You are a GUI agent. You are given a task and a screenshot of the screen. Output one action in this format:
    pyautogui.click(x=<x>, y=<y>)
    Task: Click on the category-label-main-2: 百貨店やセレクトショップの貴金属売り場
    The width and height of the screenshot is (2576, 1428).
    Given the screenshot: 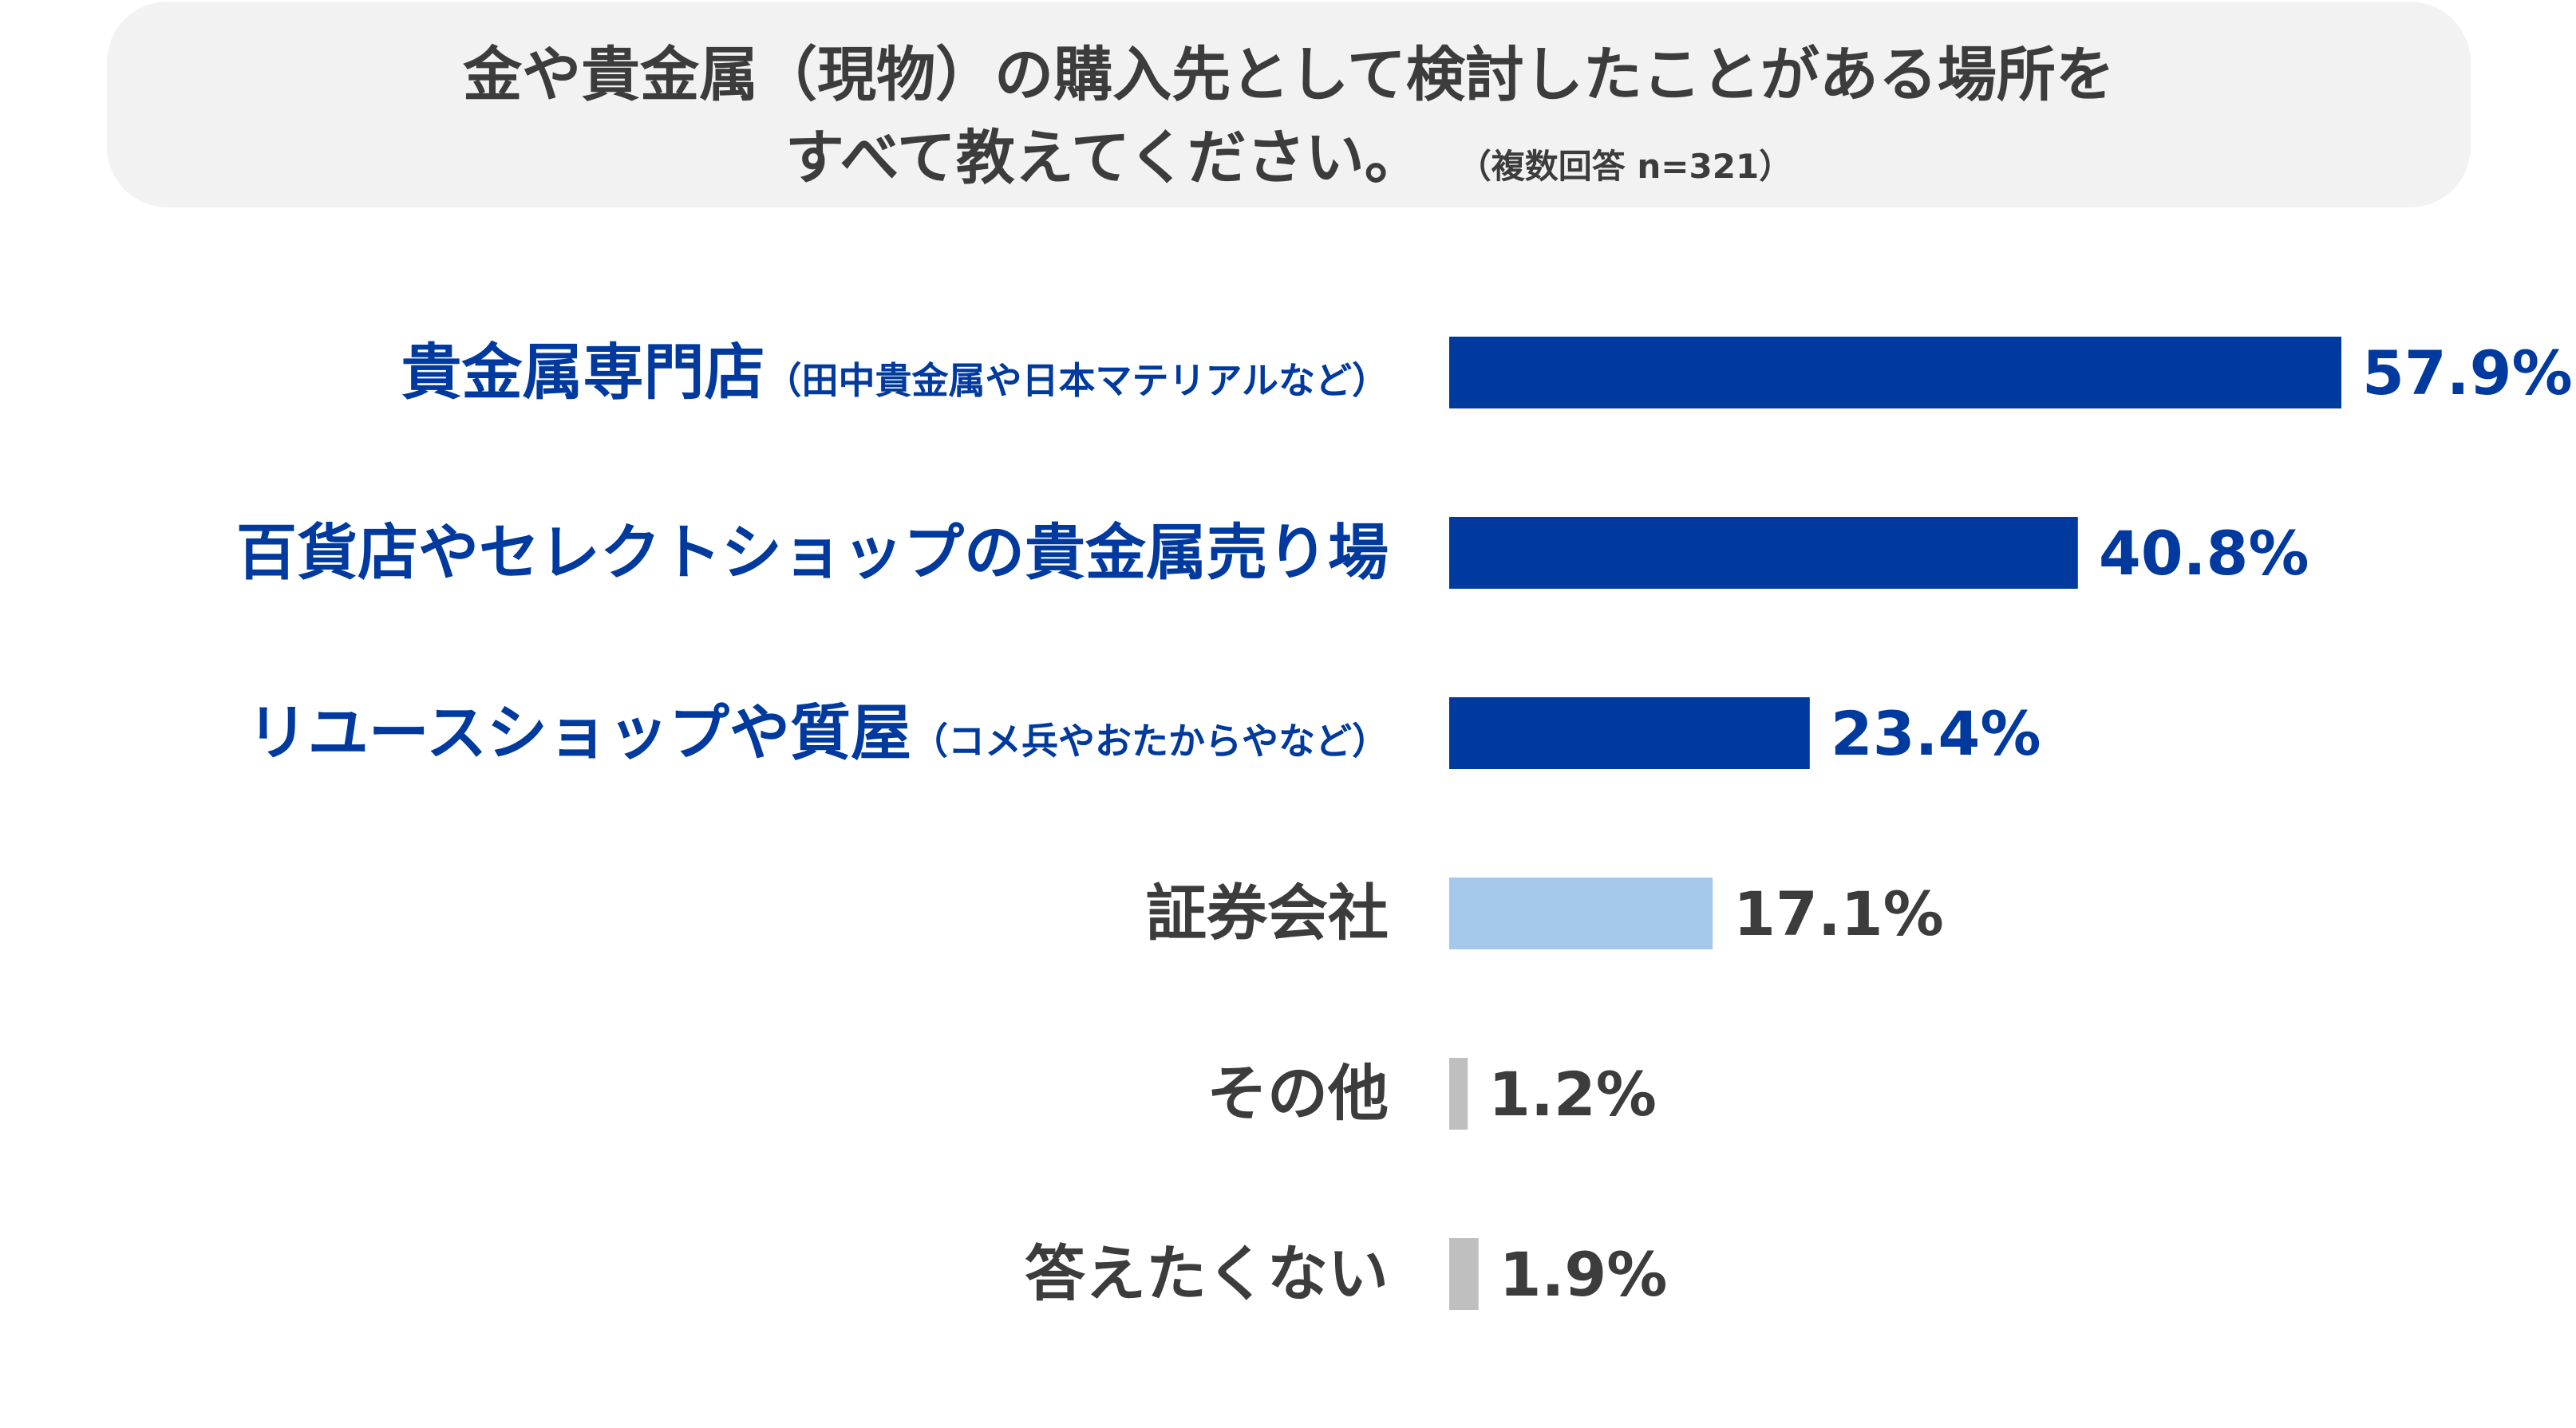 What is the action you would take?
    pyautogui.click(x=812, y=553)
    